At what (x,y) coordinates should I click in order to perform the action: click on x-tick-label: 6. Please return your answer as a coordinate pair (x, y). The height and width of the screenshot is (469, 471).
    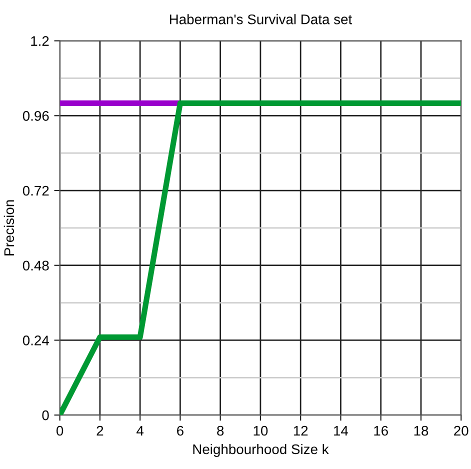
    Looking at the image, I should click on (180, 431).